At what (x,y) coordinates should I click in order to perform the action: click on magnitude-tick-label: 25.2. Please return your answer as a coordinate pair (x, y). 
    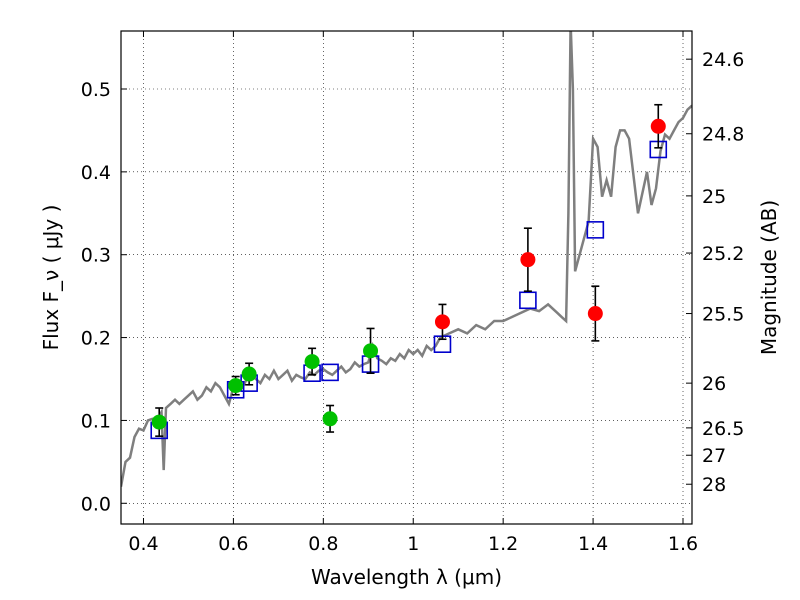
    Looking at the image, I should click on (723, 254).